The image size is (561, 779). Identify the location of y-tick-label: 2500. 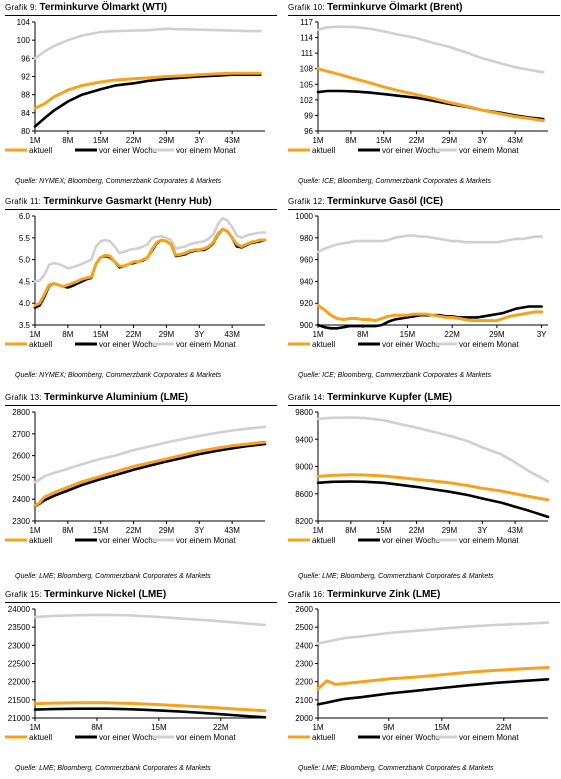
(21, 477).